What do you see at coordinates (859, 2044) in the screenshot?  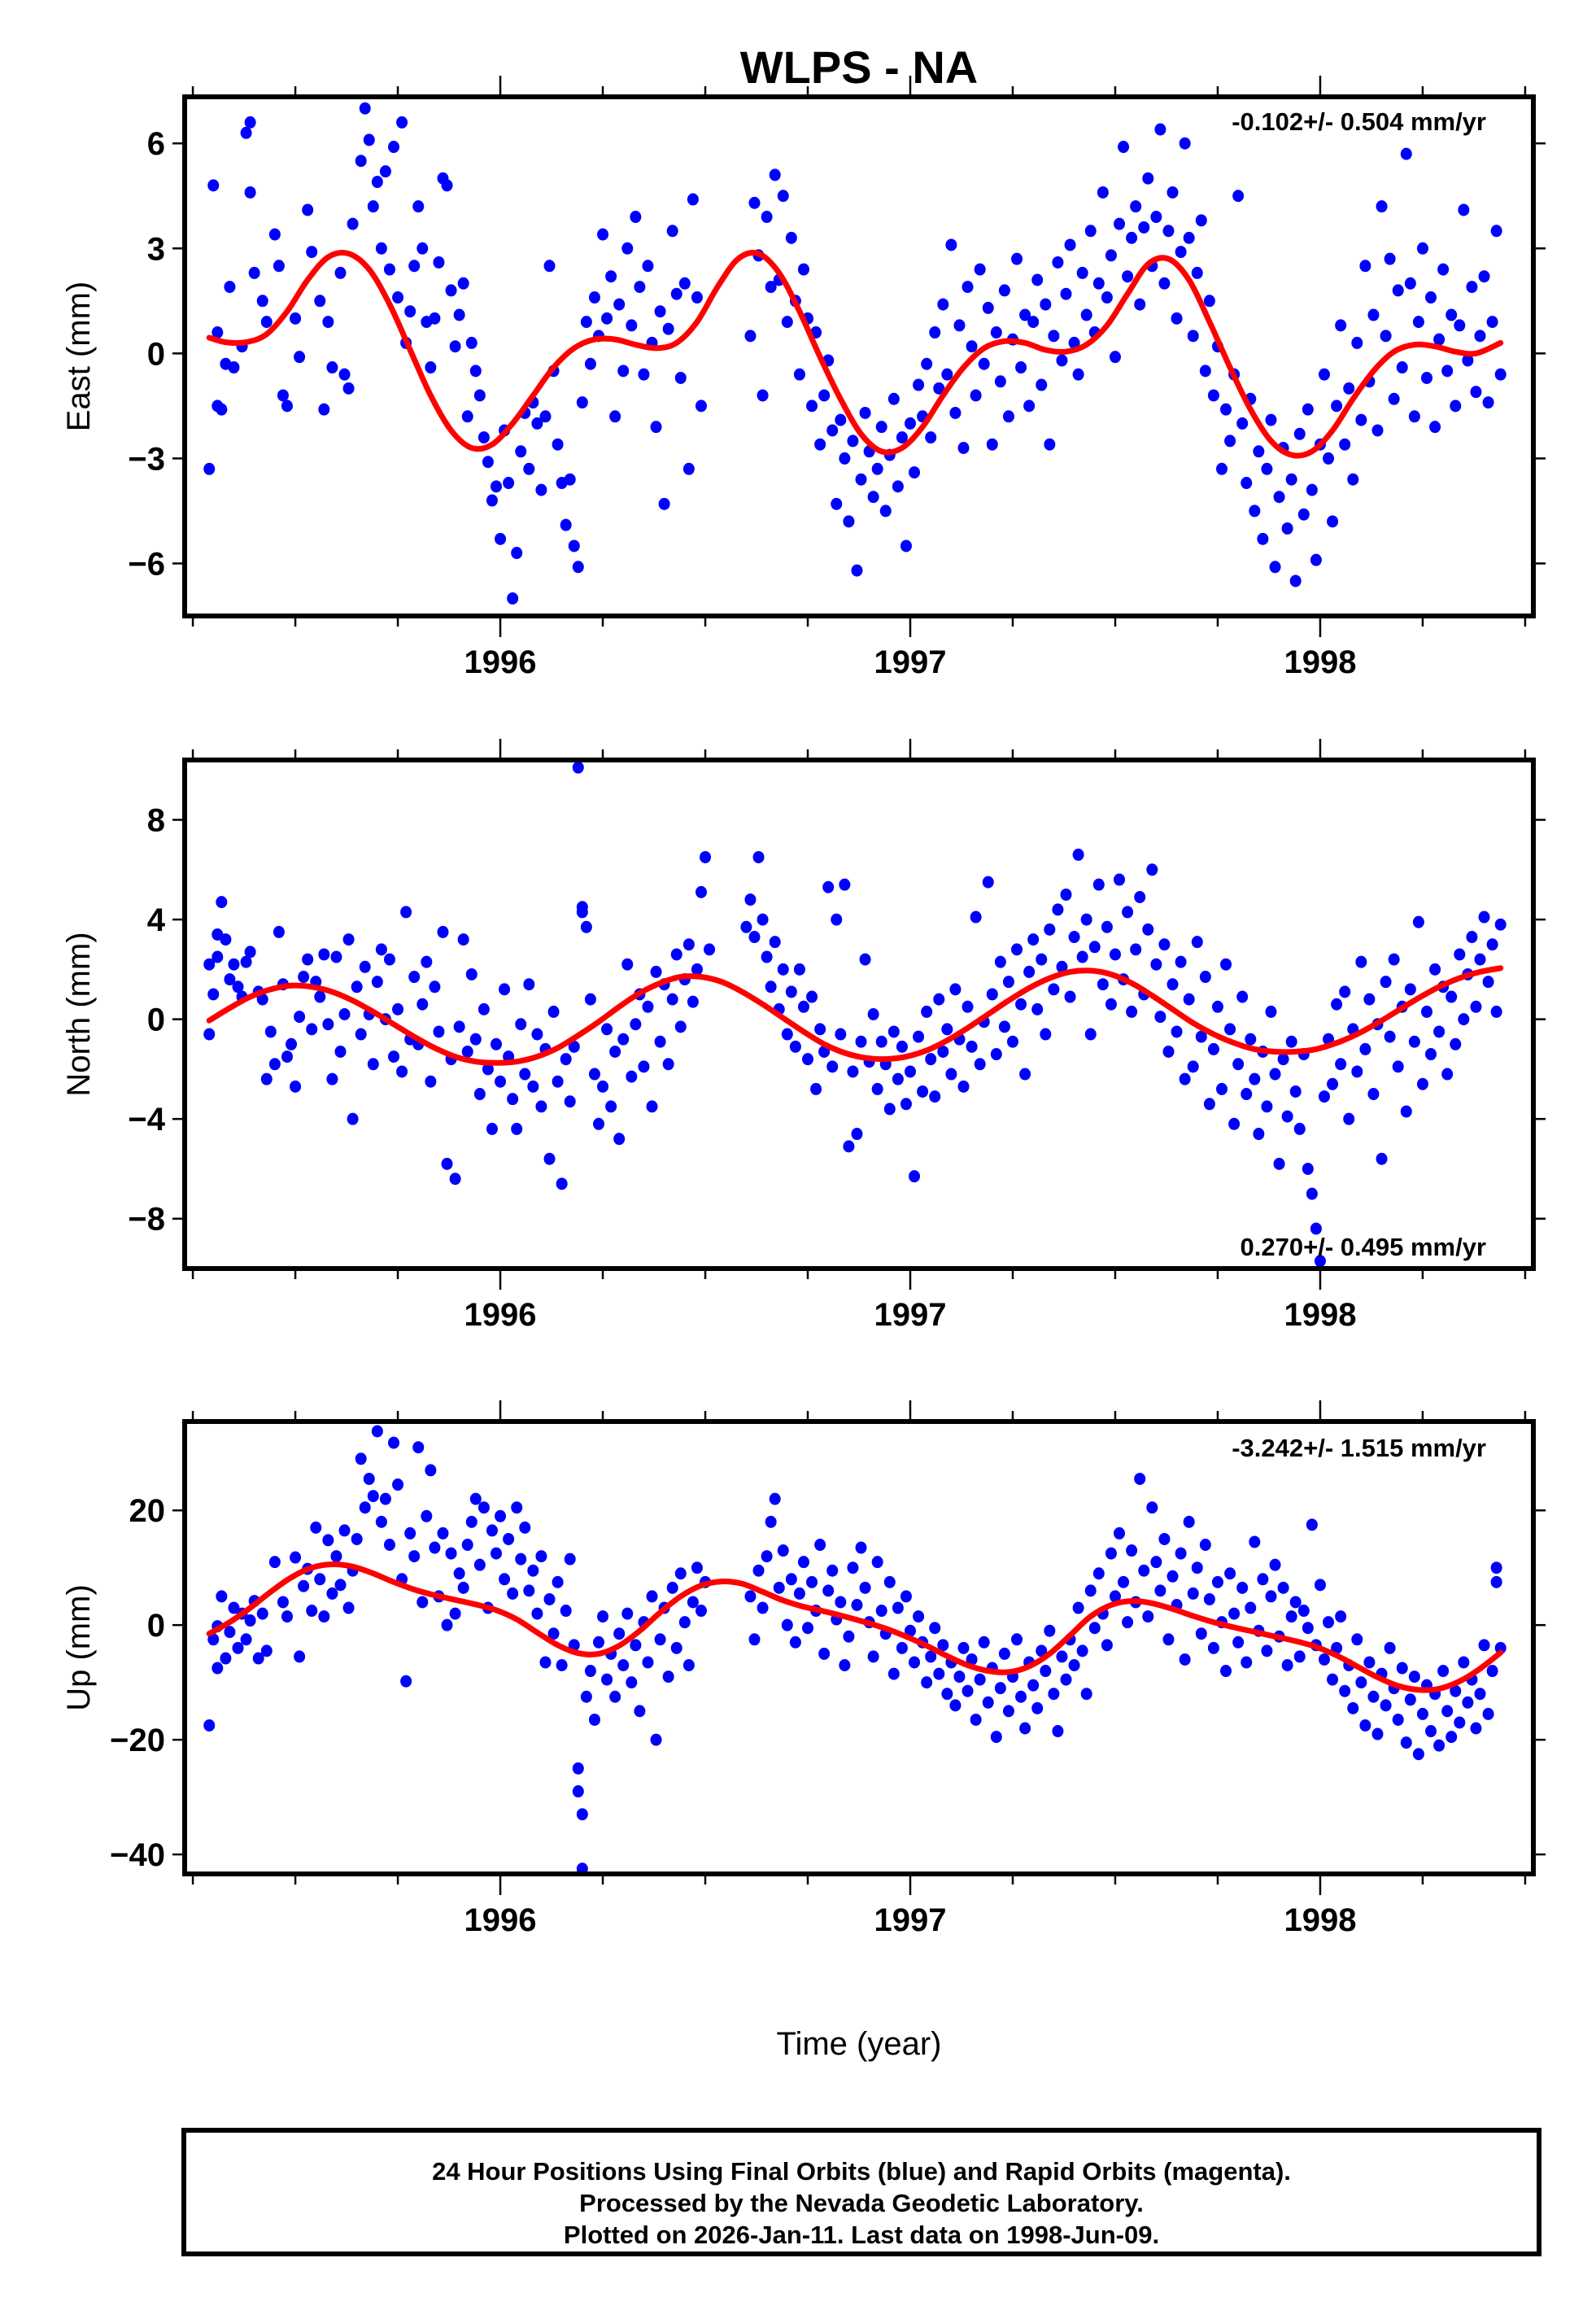 I see `x-axis-label: Time (year)` at bounding box center [859, 2044].